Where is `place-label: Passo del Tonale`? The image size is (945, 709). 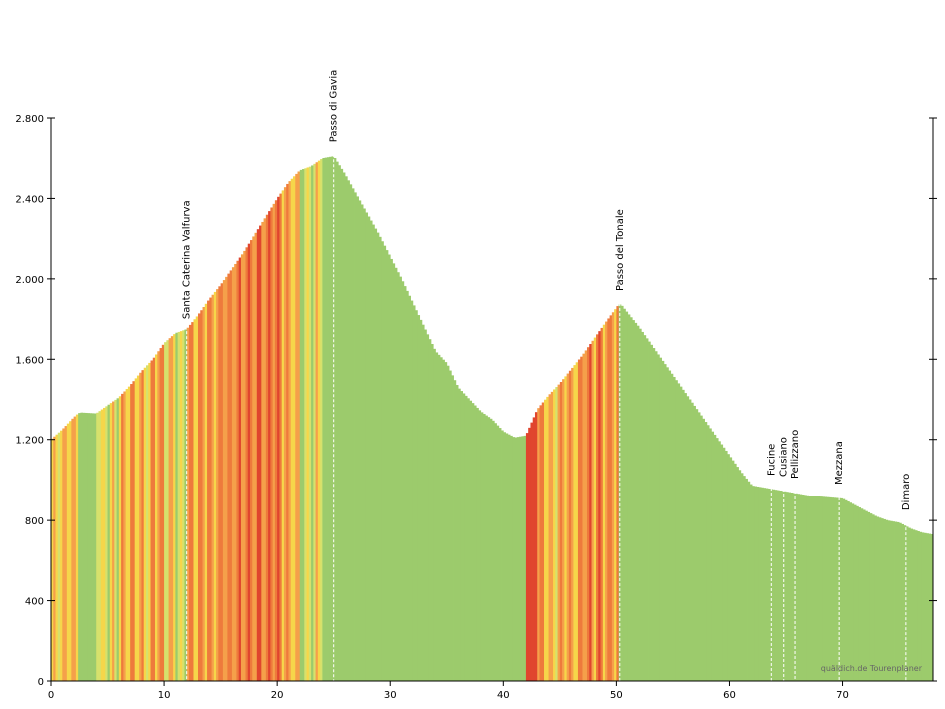 place-label: Passo del Tonale is located at coordinates (620, 250).